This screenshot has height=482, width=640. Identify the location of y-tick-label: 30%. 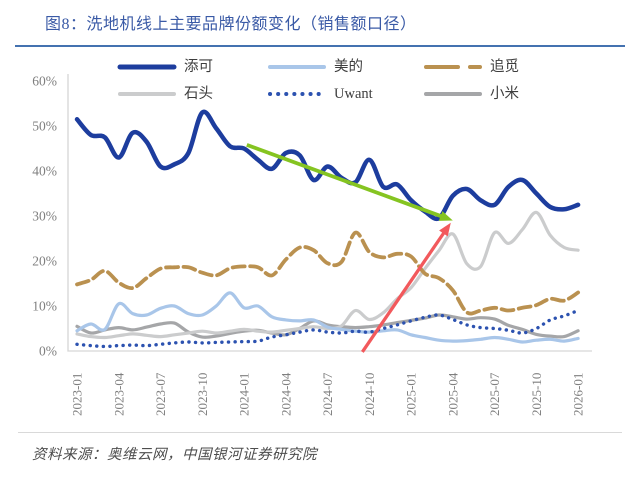
(44, 216).